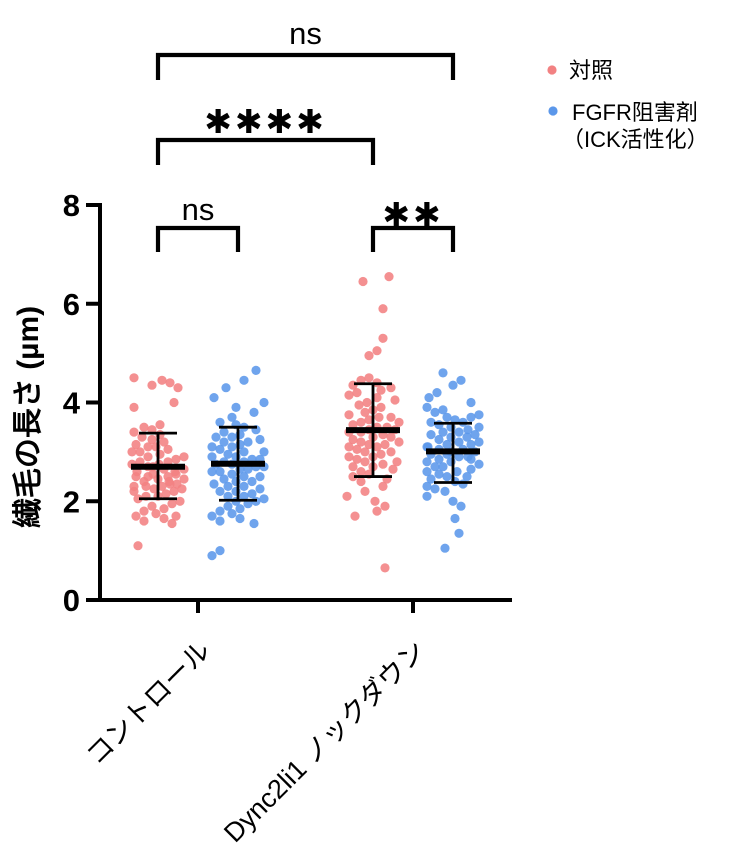  Describe the element at coordinates (635, 112) in the screenshot. I see `legend-label-fgfr-line1: FGFR阻害剤` at that location.